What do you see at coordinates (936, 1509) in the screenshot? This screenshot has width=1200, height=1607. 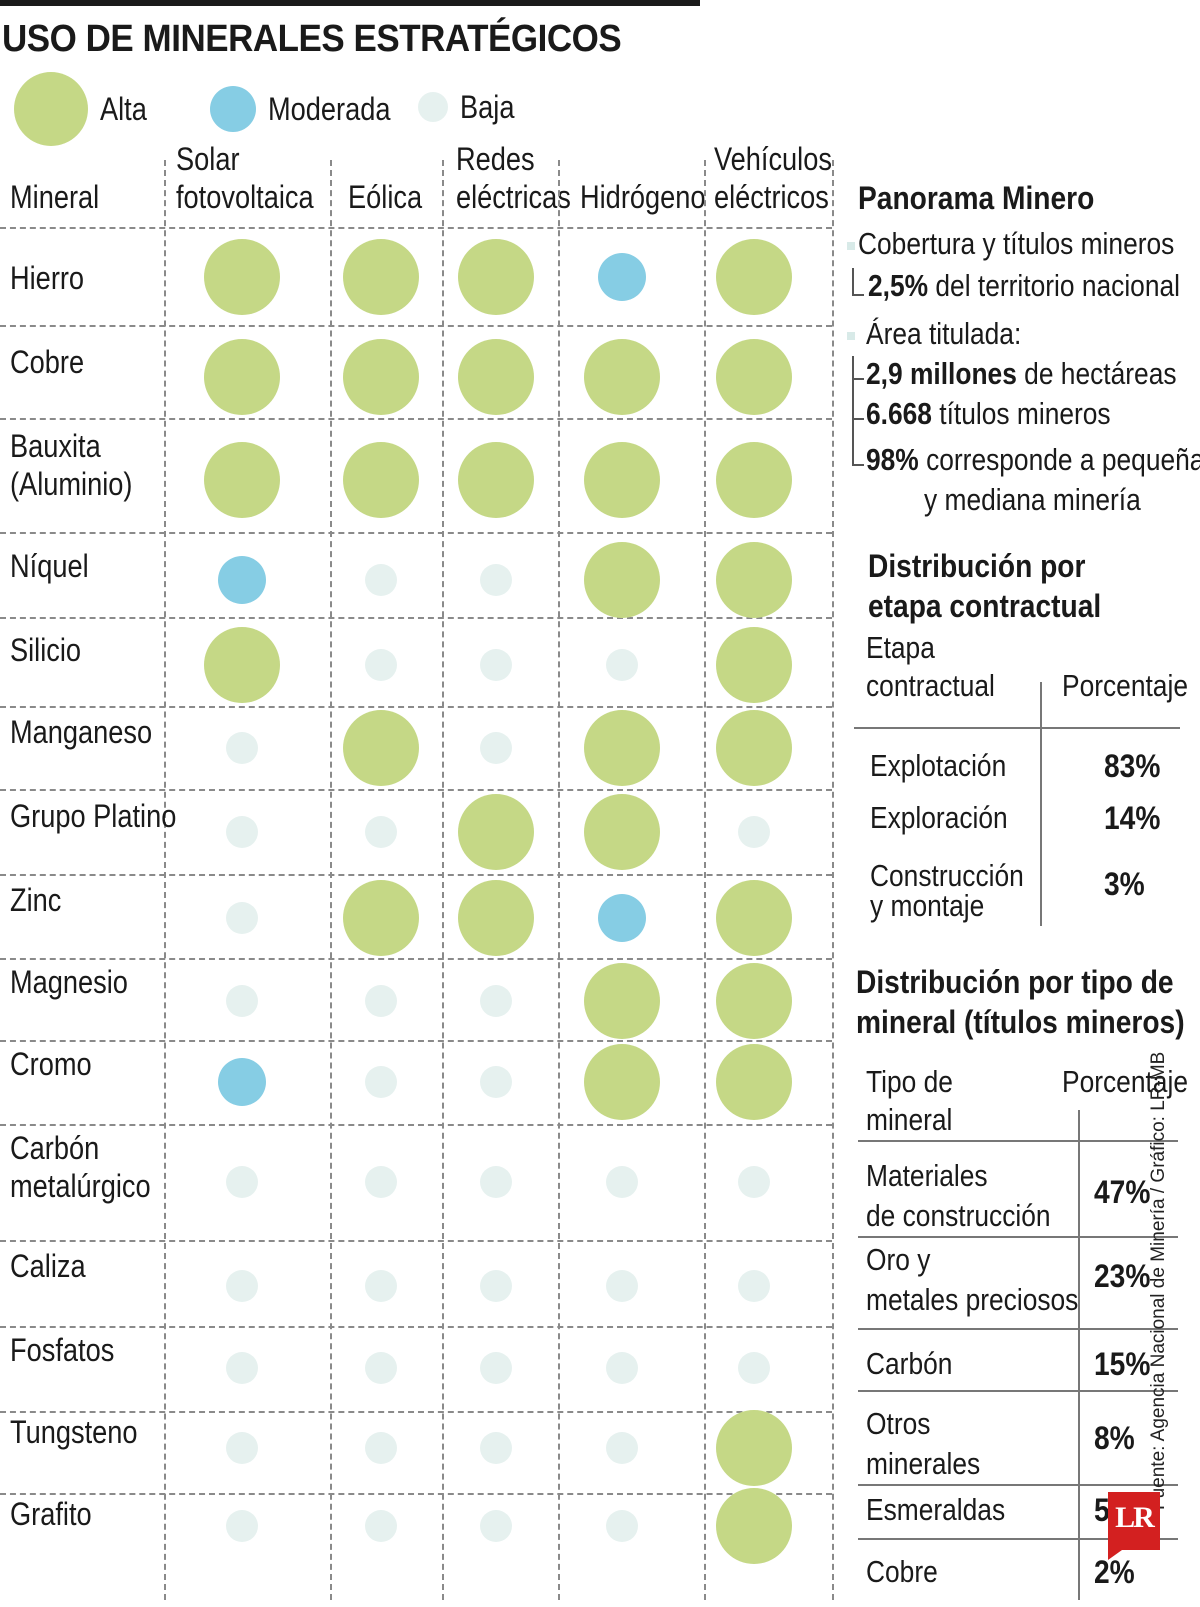 I see `tipo-row-label: Esmeraldas` at bounding box center [936, 1509].